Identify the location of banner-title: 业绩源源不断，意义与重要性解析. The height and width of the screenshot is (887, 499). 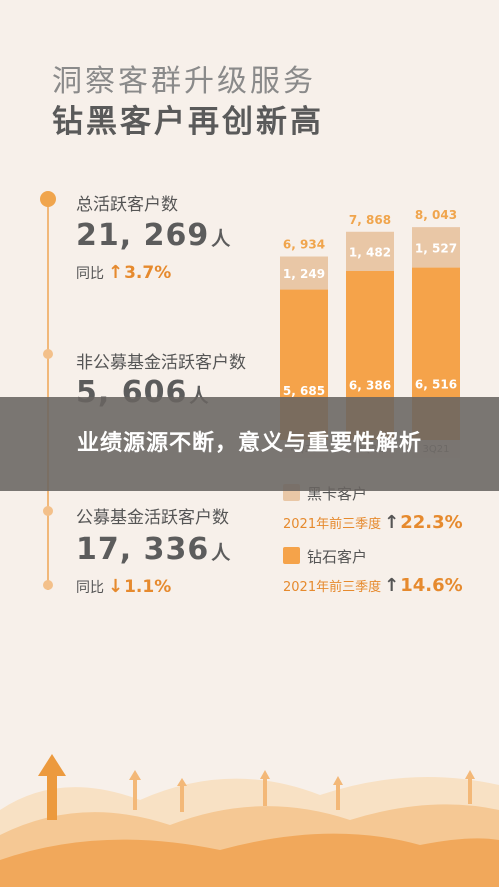
(249, 443).